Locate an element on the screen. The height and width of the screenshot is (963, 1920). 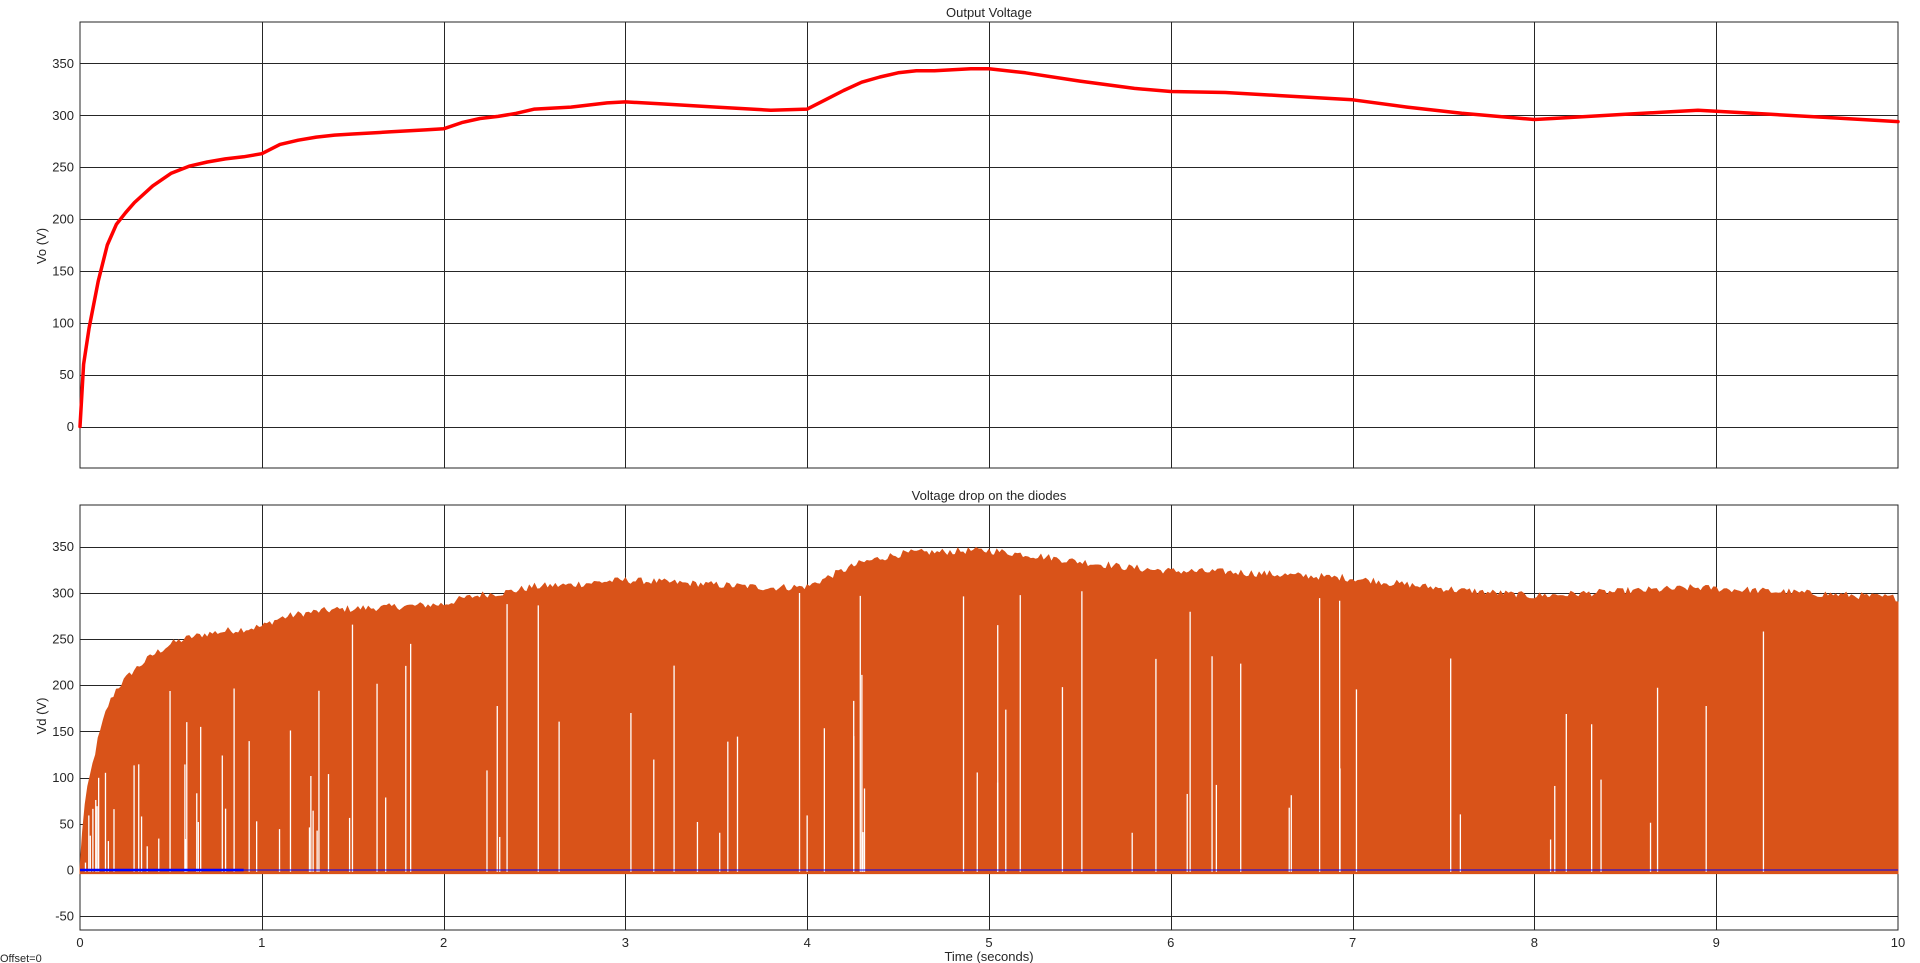
x-tick-label: 0 is located at coordinates (79, 942).